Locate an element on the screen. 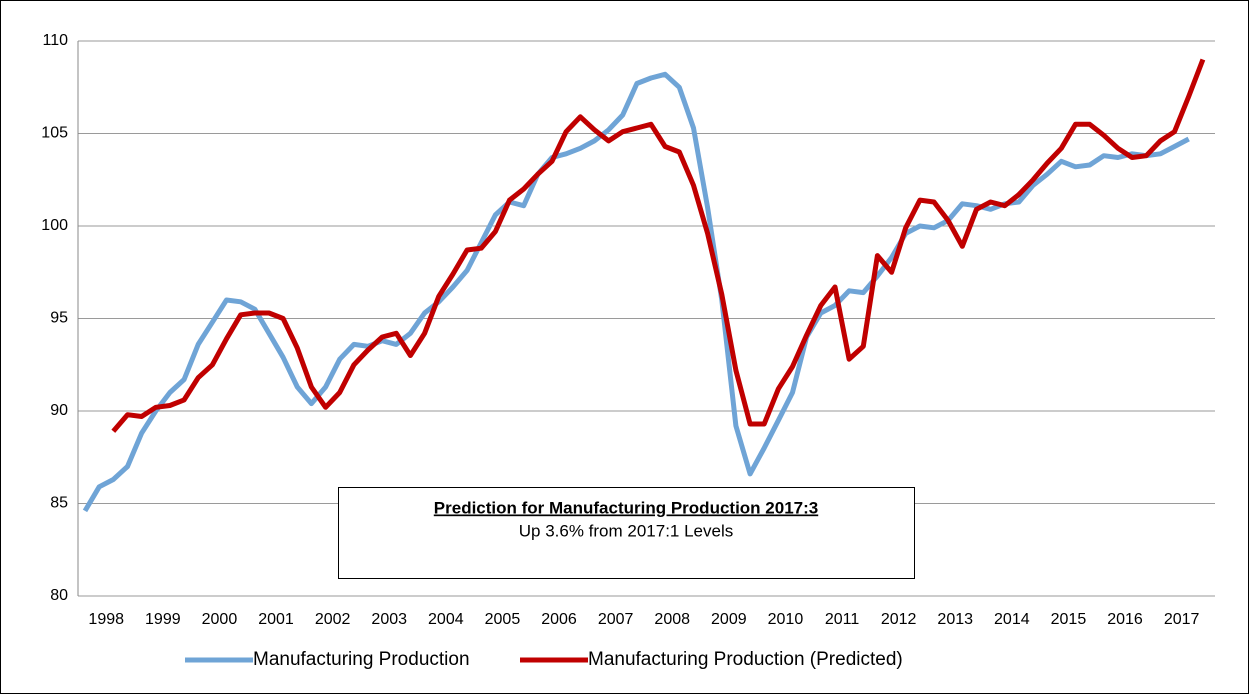  x-tick-label: 2005 is located at coordinates (503, 619).